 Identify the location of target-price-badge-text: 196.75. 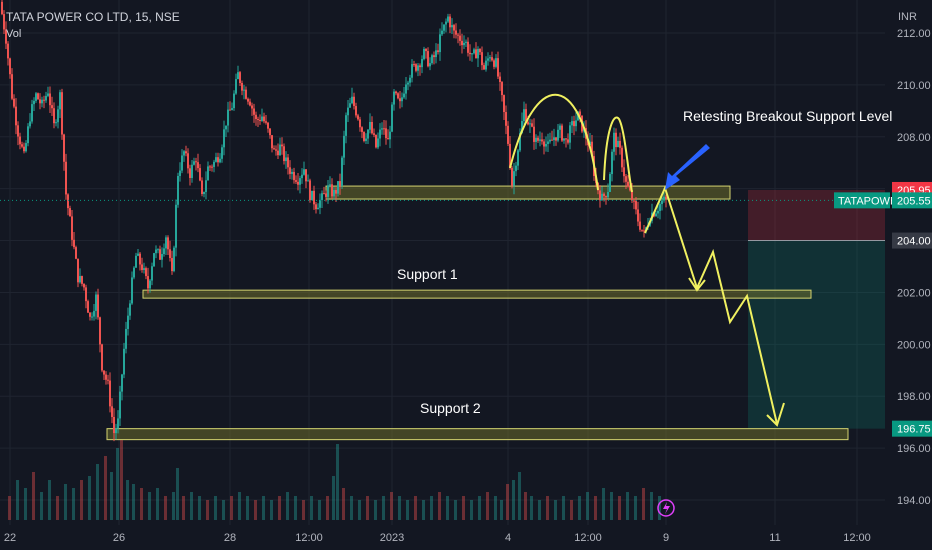
(914, 430).